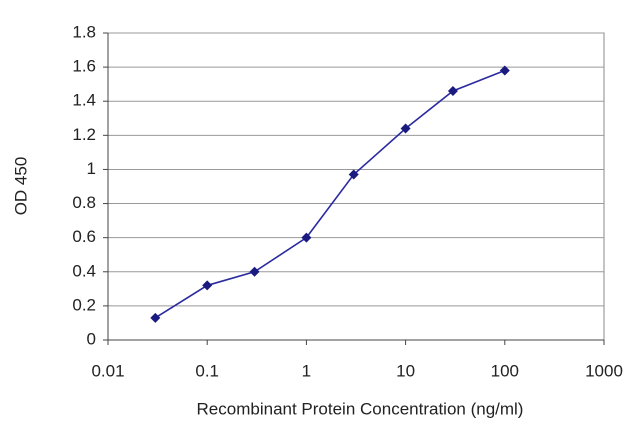 This screenshot has height=427, width=640. What do you see at coordinates (405, 370) in the screenshot?
I see `x-tick-label: 10` at bounding box center [405, 370].